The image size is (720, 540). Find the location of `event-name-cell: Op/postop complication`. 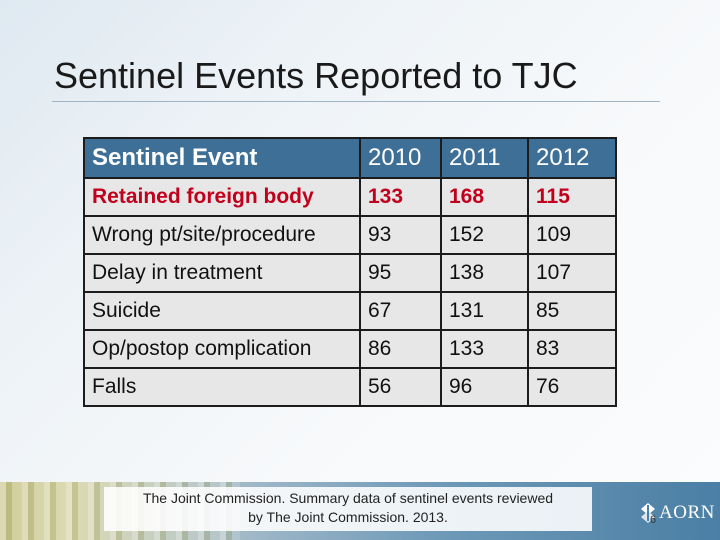

event-name-cell: Op/postop complication is located at coordinates (222, 349).